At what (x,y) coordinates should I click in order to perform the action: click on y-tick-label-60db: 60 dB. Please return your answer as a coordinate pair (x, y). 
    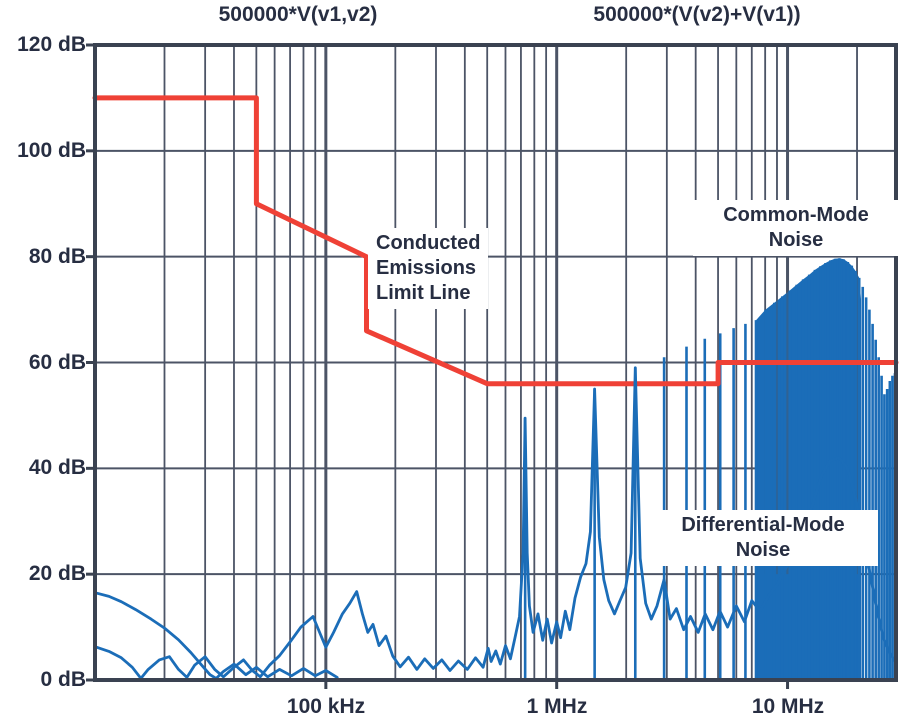
    Looking at the image, I should click on (57, 362).